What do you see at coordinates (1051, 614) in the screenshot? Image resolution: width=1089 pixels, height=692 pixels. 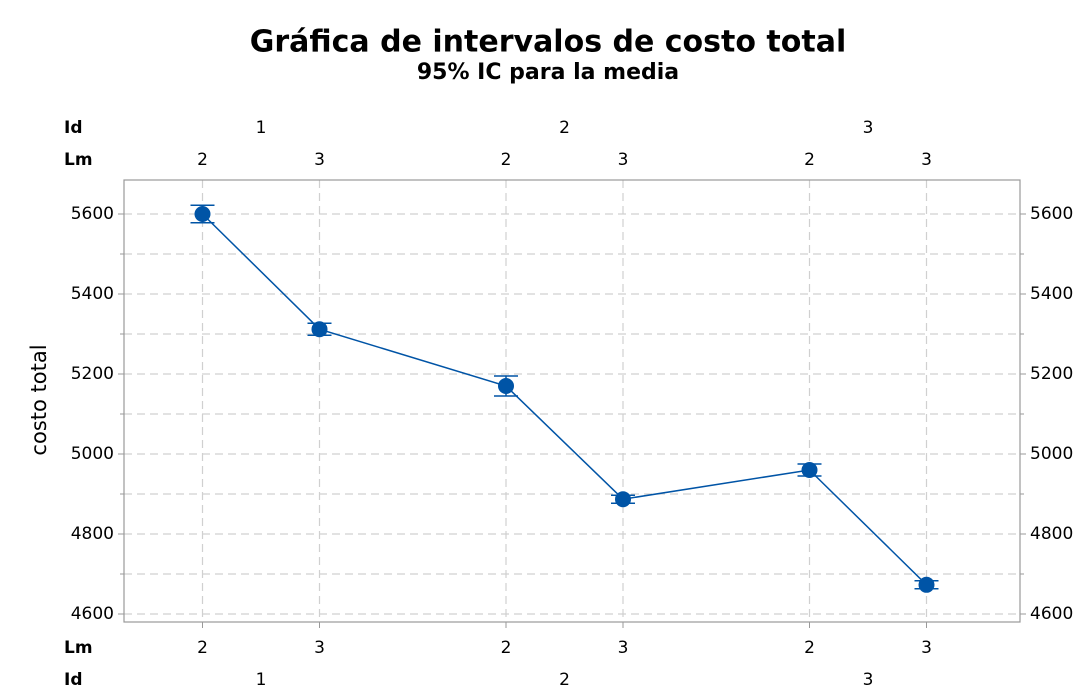 I see `y2-tick-label: 4600` at bounding box center [1051, 614].